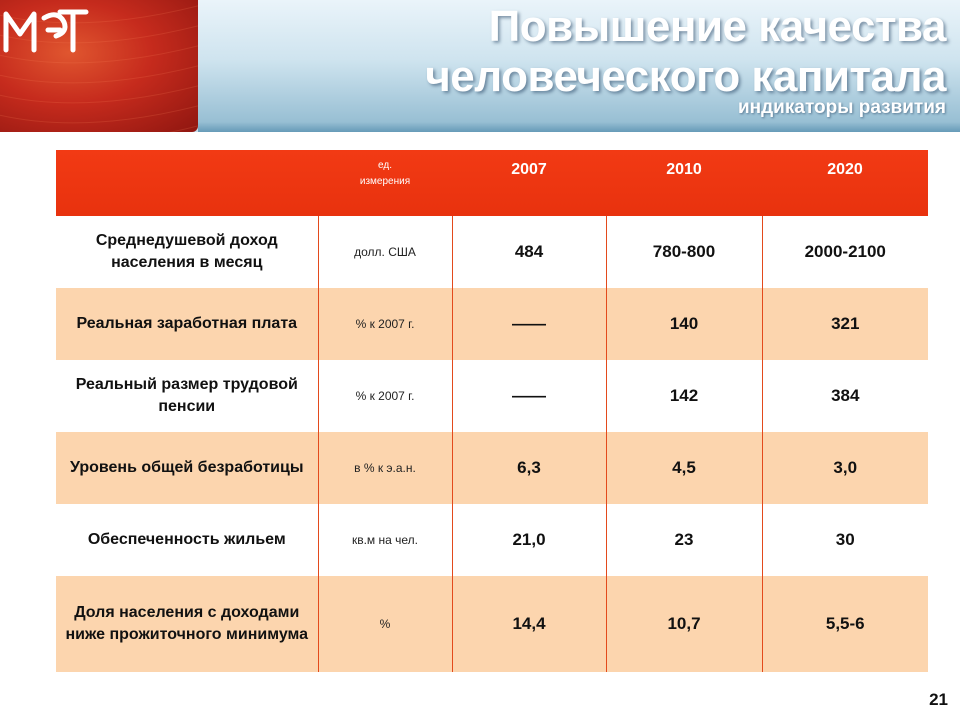 Image resolution: width=960 pixels, height=720 pixels. Describe the element at coordinates (528, 540) in the screenshot. I see `row-value-2007: 21,0` at that location.